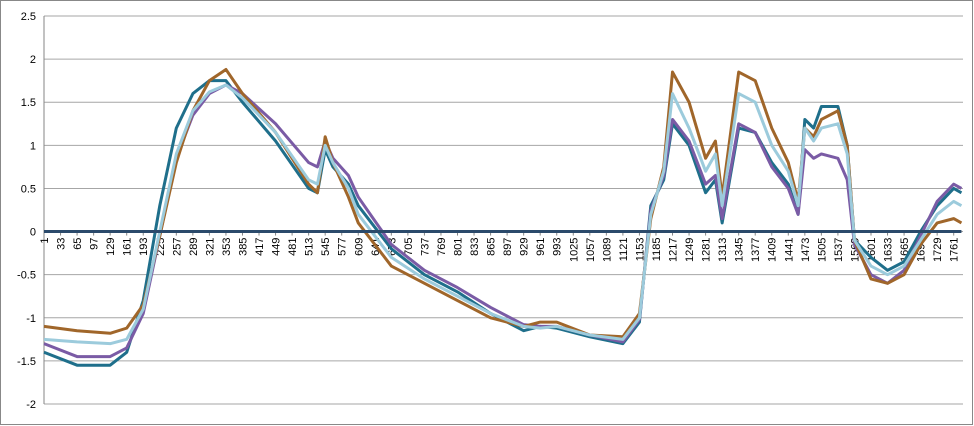 The height and width of the screenshot is (426, 974). Describe the element at coordinates (955, 250) in the screenshot. I see `x-tick-label: 1761` at that location.